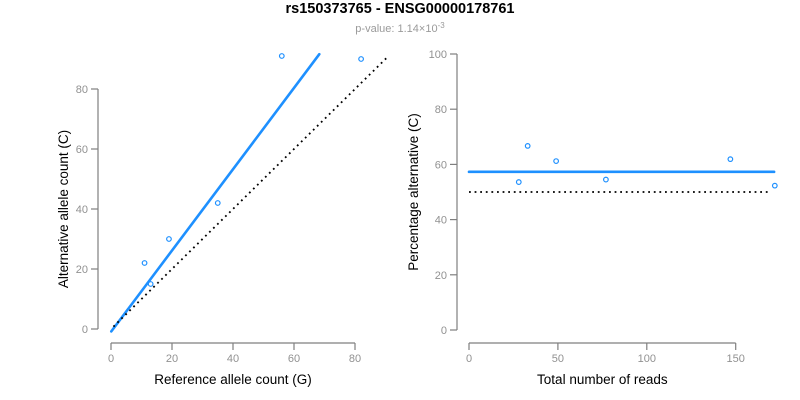 This screenshot has width=800, height=400. I want to click on pvalue-subtitle: p-value: 1.14×10-3, so click(400, 28).